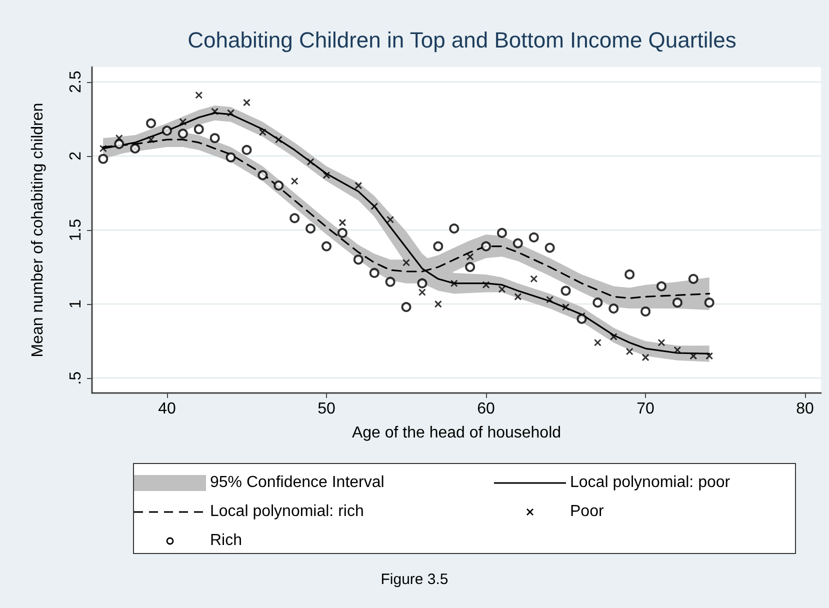  Describe the element at coordinates (226, 541) in the screenshot. I see `legend-label: Rich` at that location.